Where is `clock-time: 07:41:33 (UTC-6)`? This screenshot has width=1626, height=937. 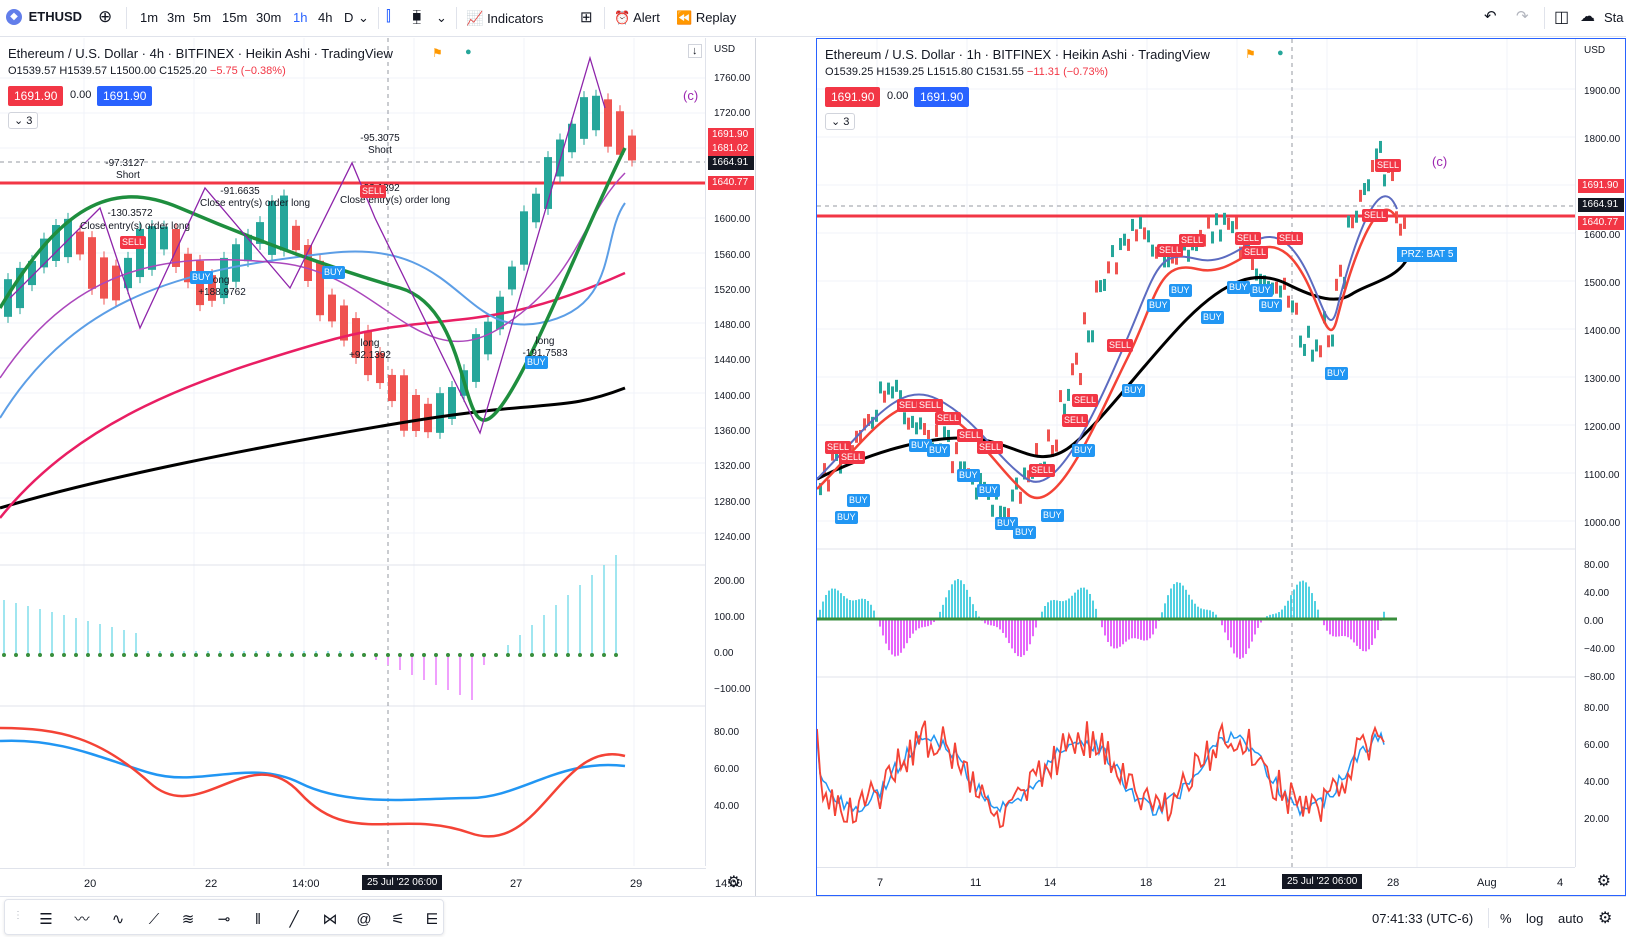 clock-time: 07:41:33 (UTC-6) is located at coordinates (1423, 918).